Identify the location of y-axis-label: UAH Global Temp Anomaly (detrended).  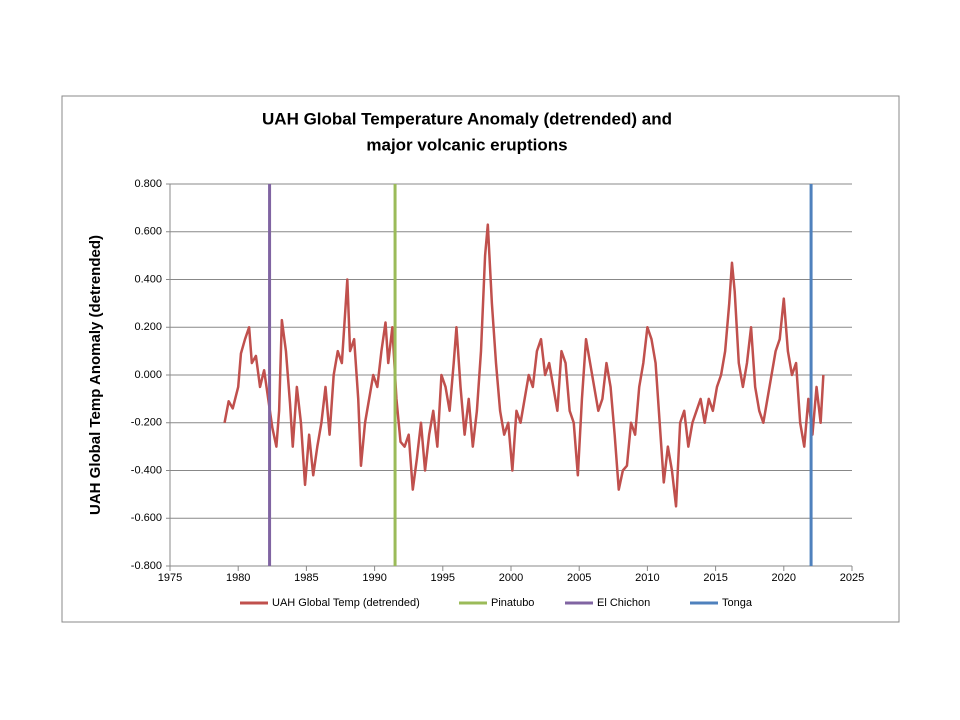
(95, 375).